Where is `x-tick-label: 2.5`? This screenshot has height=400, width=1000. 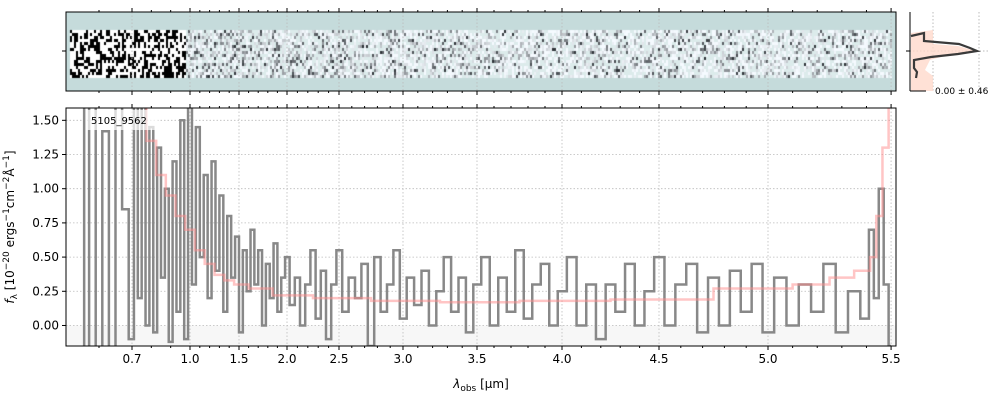 x-tick-label: 2.5 is located at coordinates (338, 359).